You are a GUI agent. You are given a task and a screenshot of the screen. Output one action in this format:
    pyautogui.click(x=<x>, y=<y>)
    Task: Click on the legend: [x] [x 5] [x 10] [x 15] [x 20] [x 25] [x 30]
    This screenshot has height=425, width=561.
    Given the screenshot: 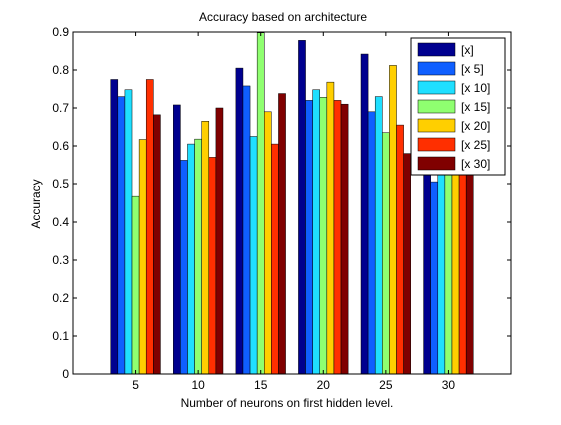 What is the action you would take?
    pyautogui.click(x=458, y=106)
    